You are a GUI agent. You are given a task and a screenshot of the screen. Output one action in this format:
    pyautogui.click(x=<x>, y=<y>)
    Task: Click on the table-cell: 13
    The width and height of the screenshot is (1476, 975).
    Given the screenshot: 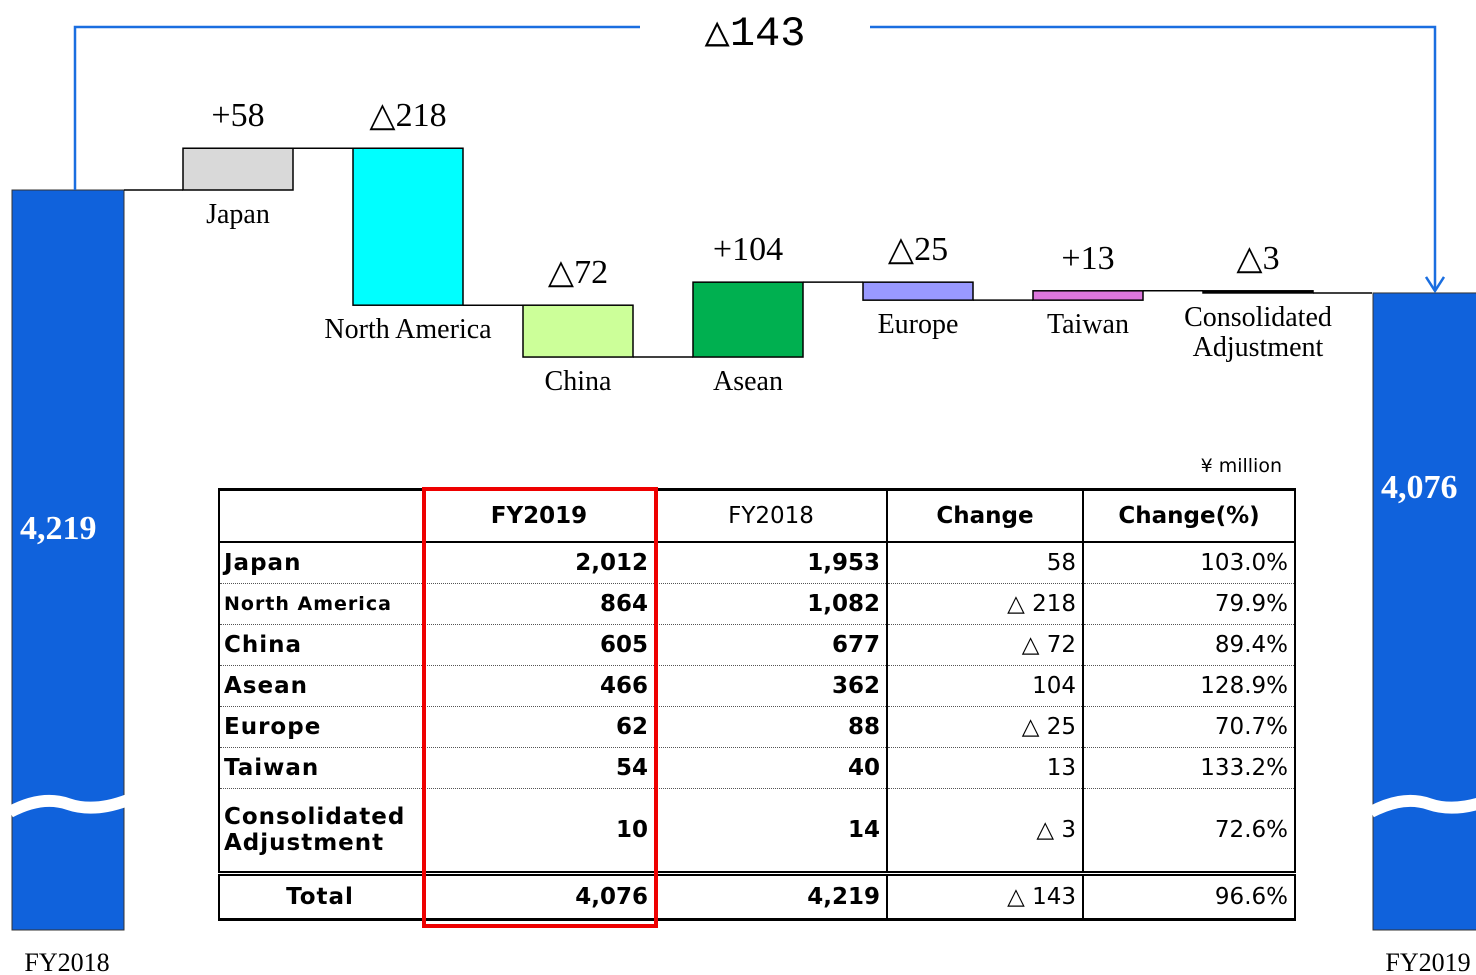 What is the action you would take?
    pyautogui.click(x=985, y=768)
    